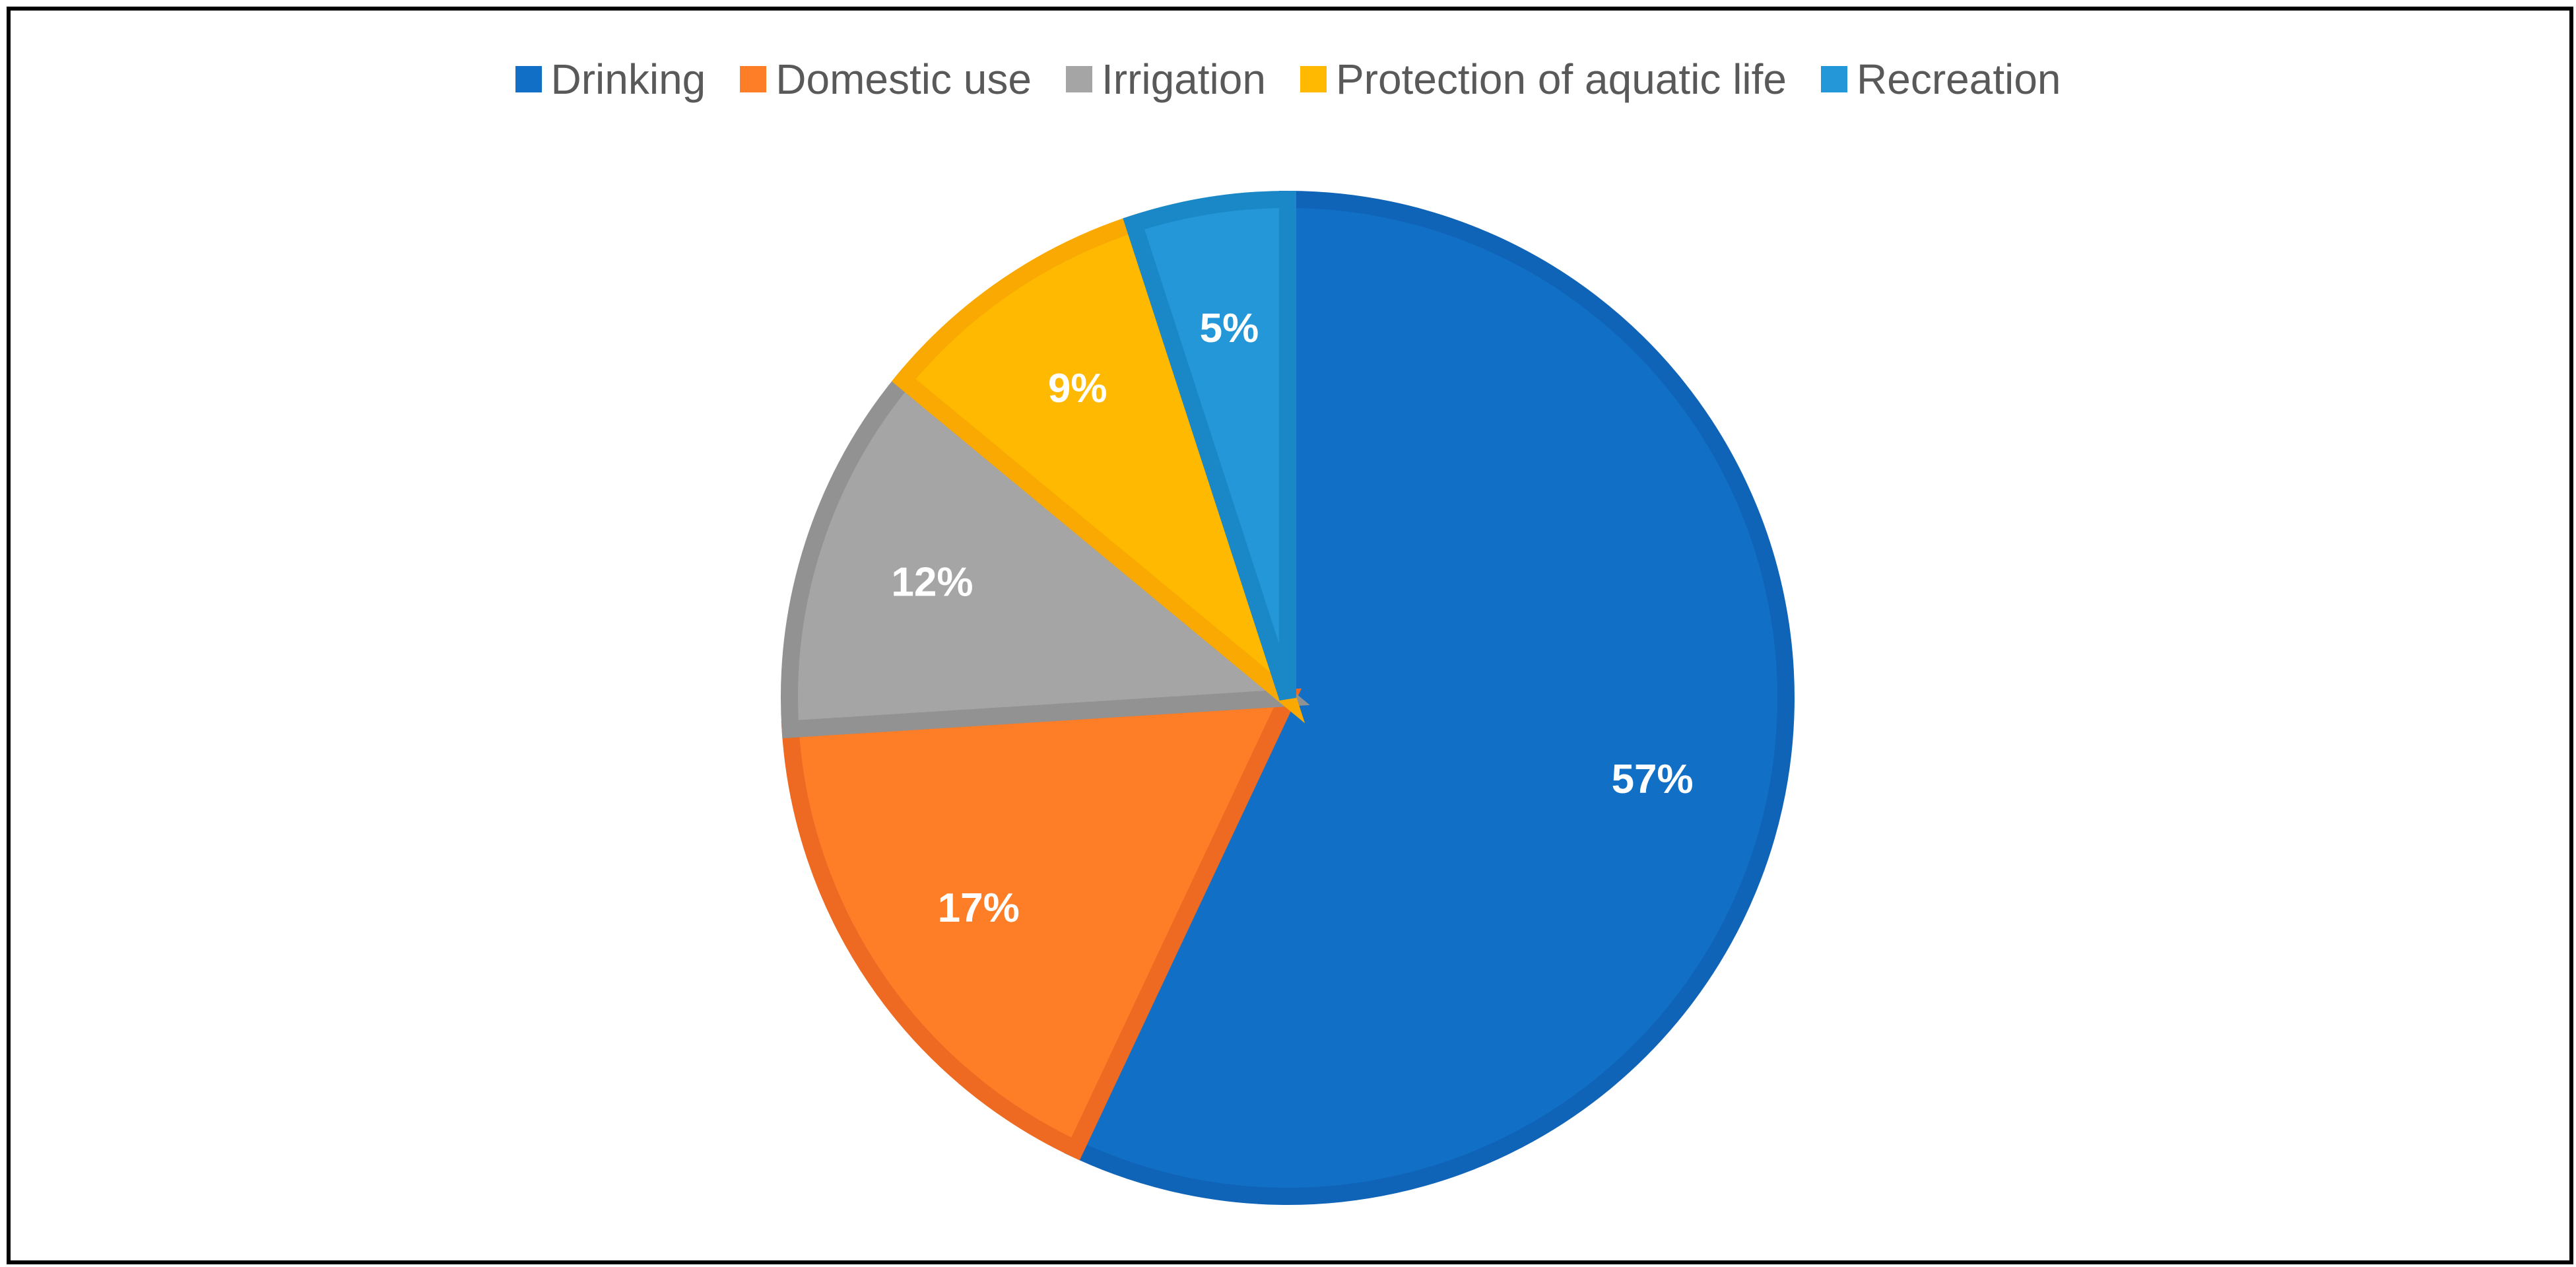  I want to click on legend-swatch-drinking, so click(528, 79).